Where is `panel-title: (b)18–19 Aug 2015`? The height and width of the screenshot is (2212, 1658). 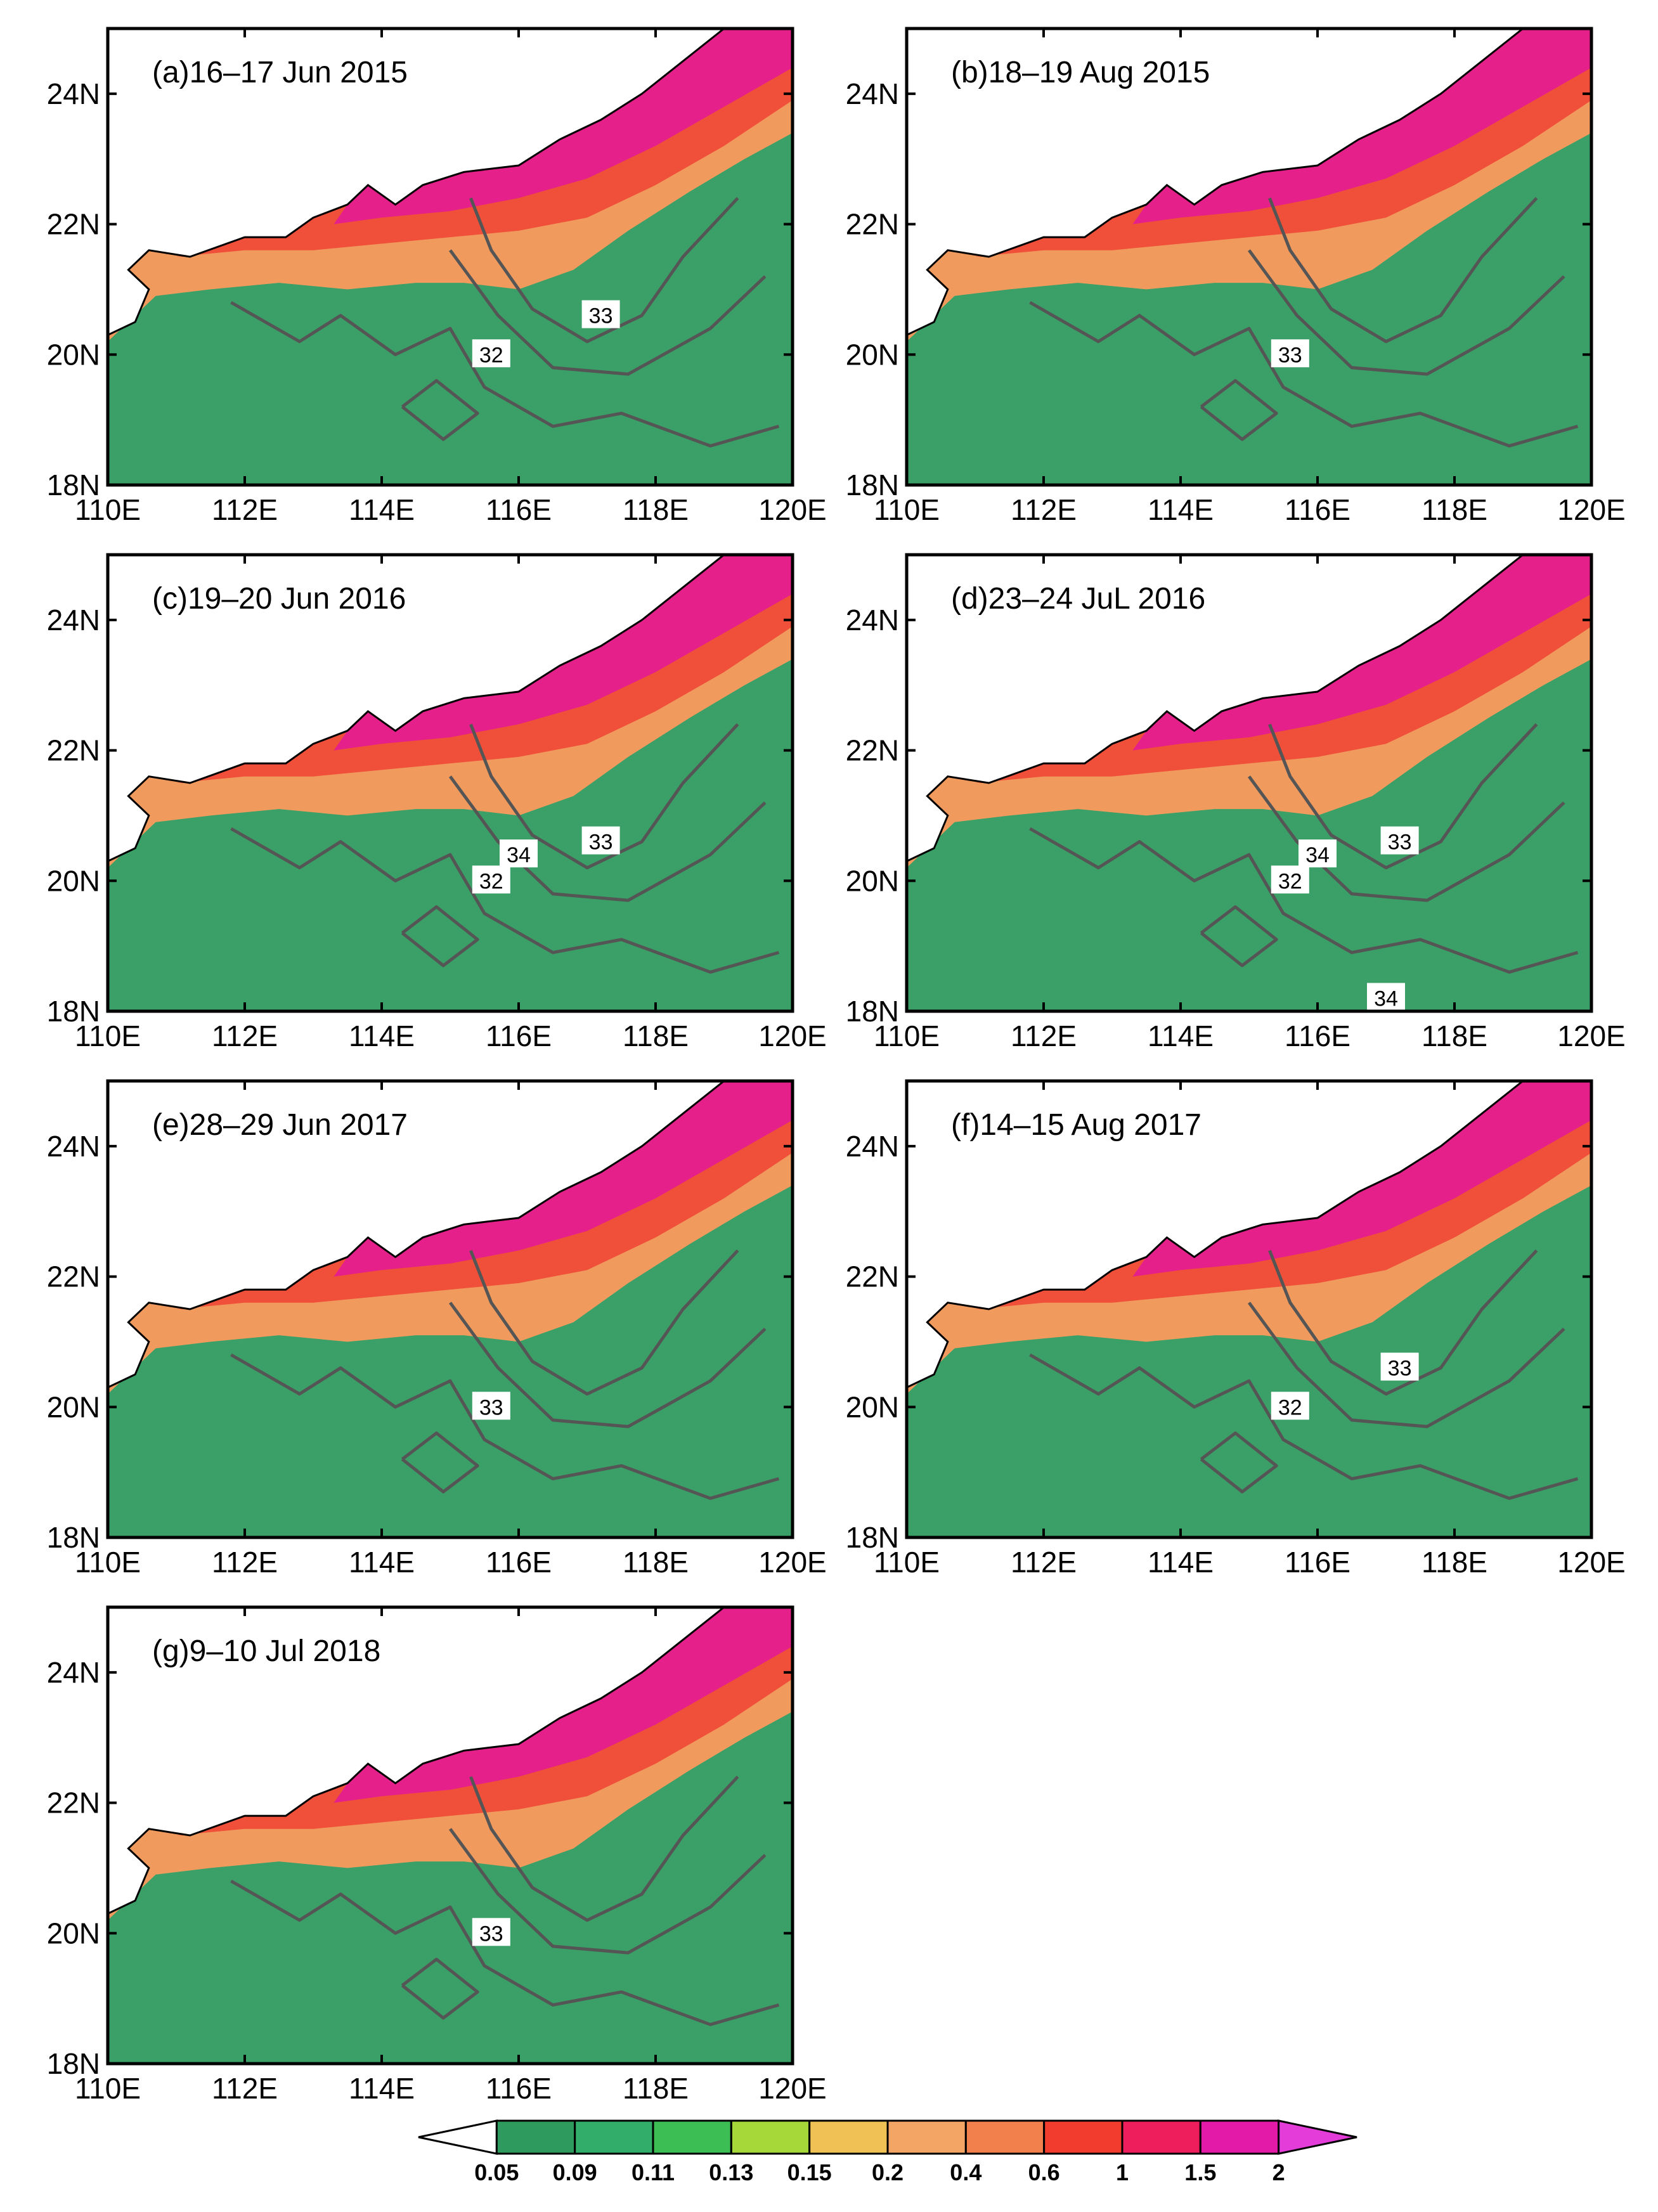 panel-title: (b)18–19 Aug 2015 is located at coordinates (1080, 72).